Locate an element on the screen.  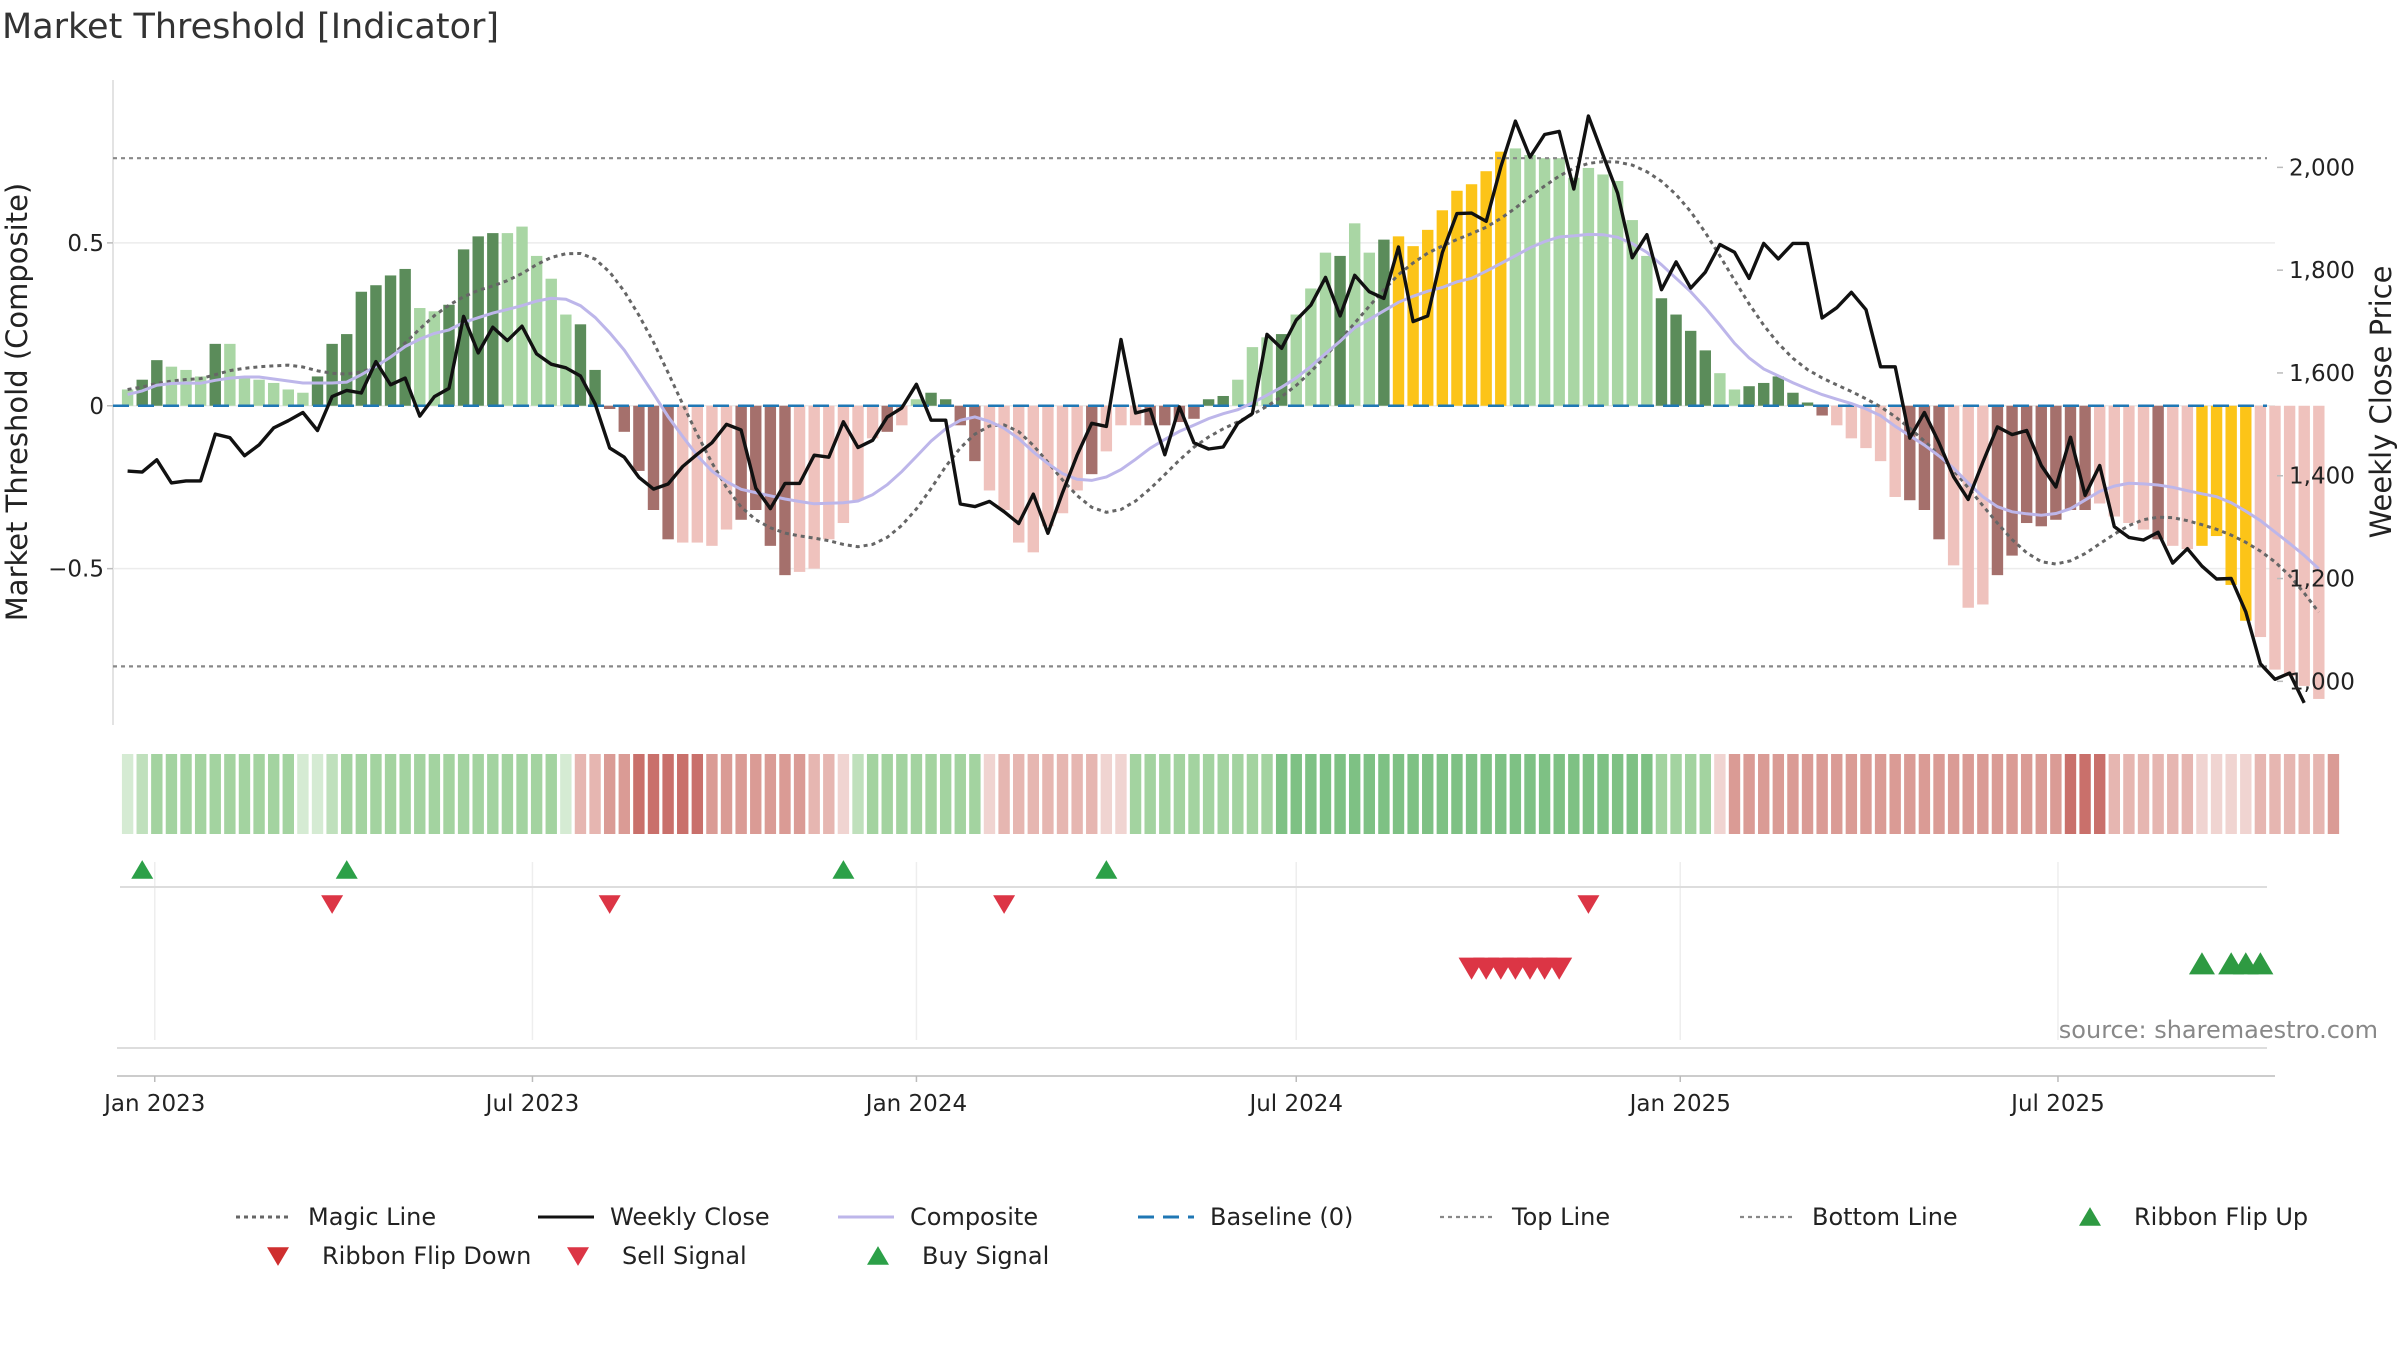
ribbon-strip is located at coordinates (1230, 794).